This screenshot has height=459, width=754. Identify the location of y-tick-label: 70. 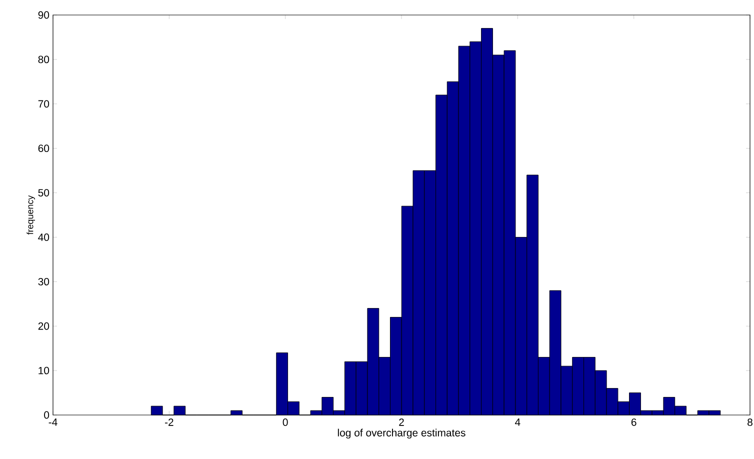
(44, 104).